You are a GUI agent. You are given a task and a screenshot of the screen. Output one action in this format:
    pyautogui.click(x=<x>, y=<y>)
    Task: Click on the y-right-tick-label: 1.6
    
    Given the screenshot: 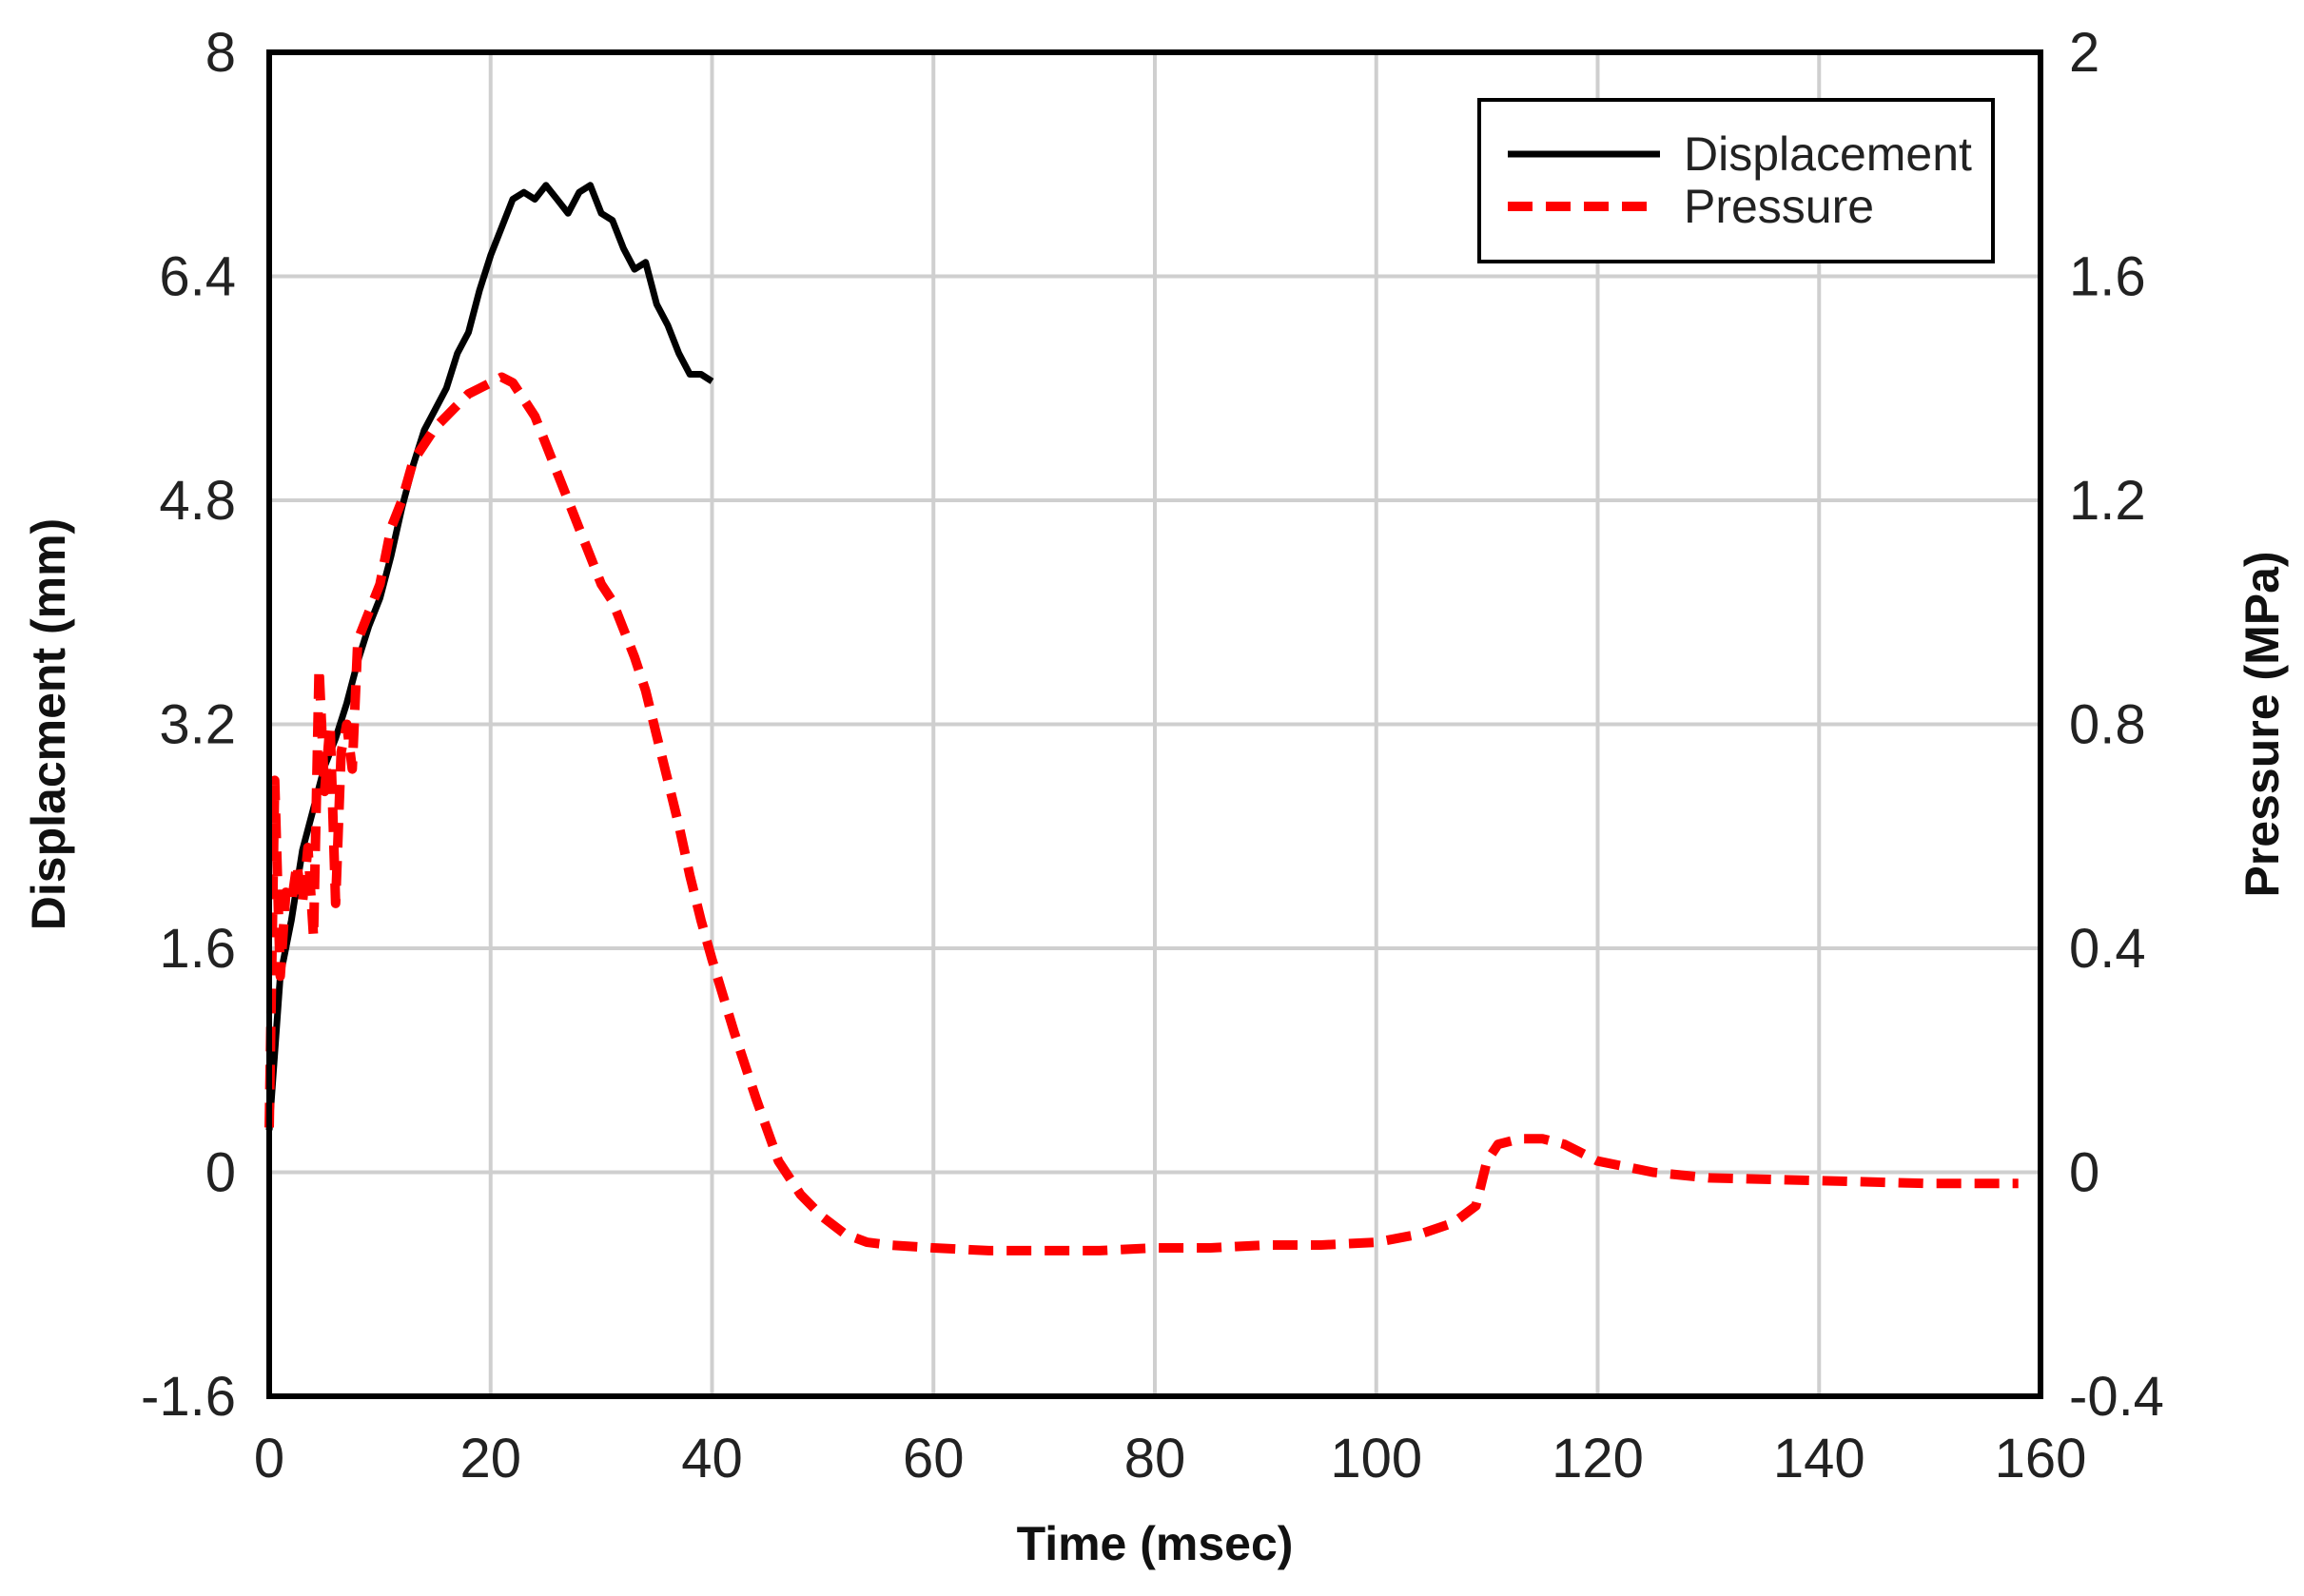 What is the action you would take?
    pyautogui.click(x=2107, y=277)
    